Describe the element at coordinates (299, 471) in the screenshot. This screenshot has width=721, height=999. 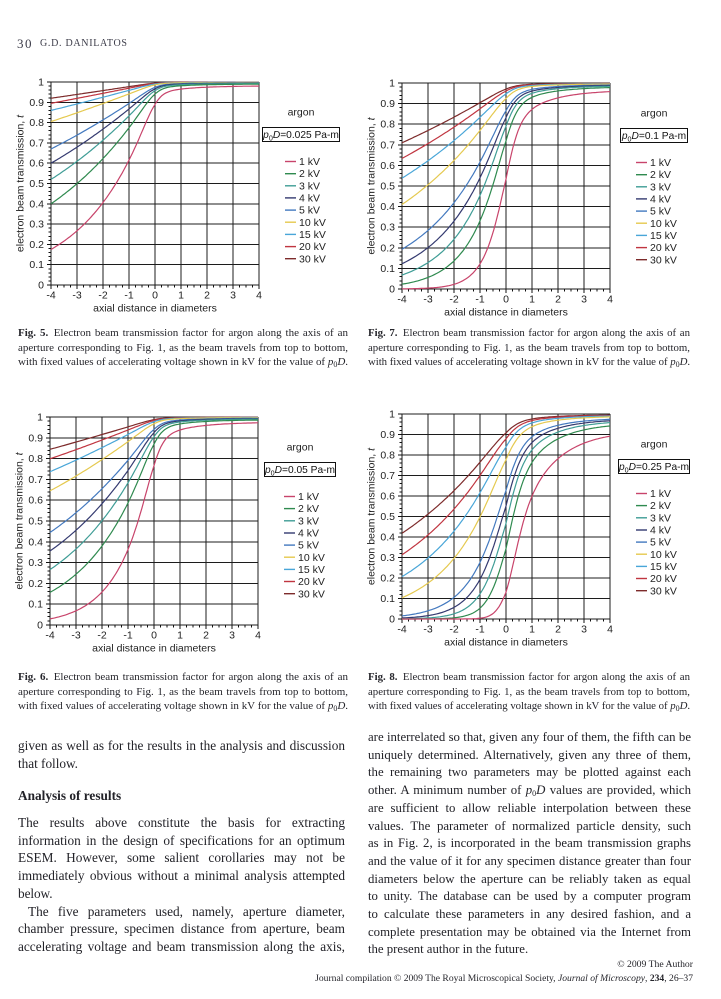
I see `svg-text: p0D=0.05 Pa-m` at that location.